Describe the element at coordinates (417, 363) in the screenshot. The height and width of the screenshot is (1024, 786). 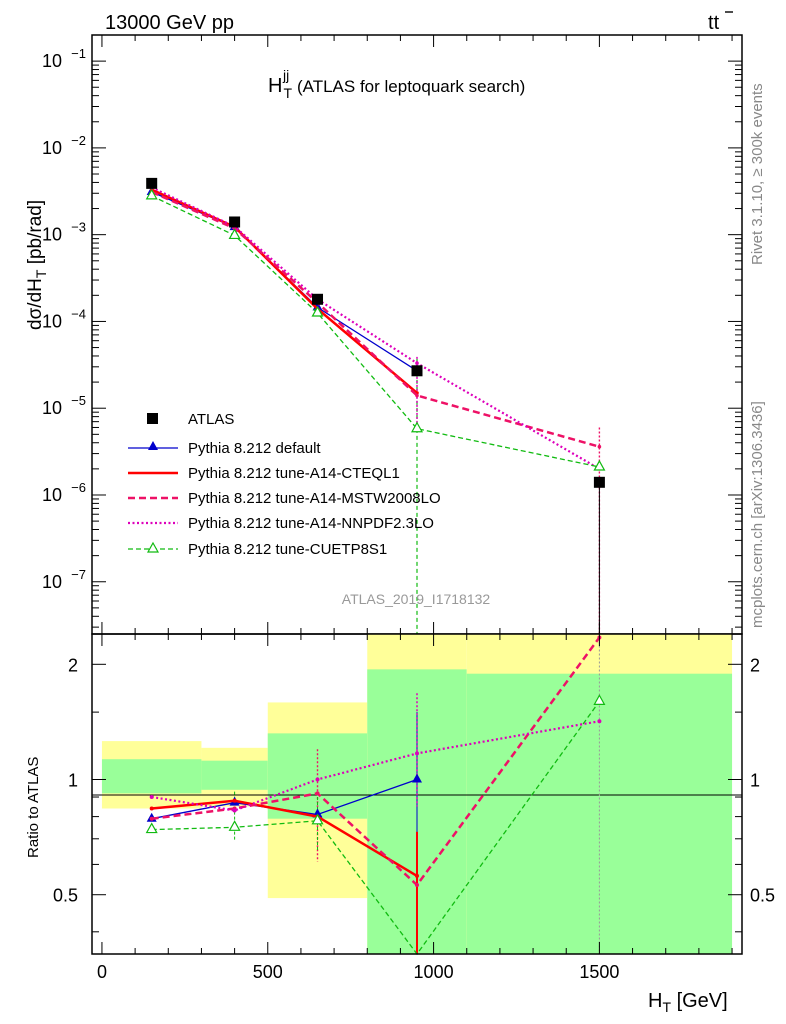
I see `data-point-pythia-8-212-tune-a14-nnpdf2-3lo` at that location.